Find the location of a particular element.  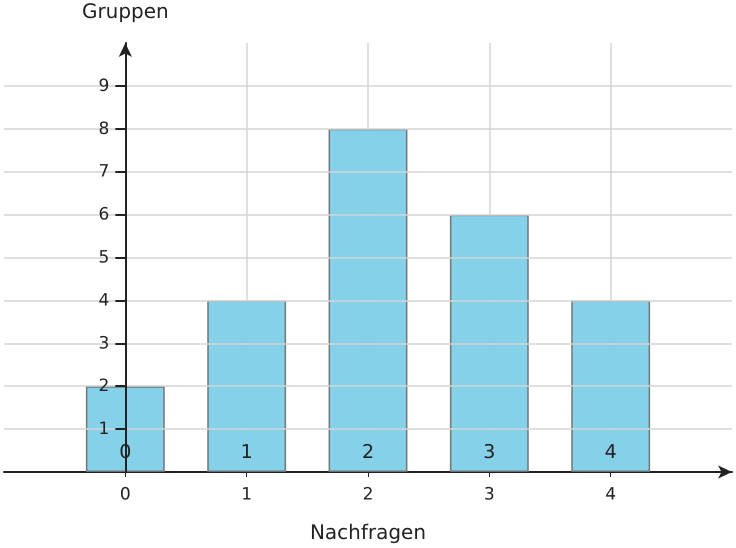

x-tick-label: 1 is located at coordinates (246, 452).